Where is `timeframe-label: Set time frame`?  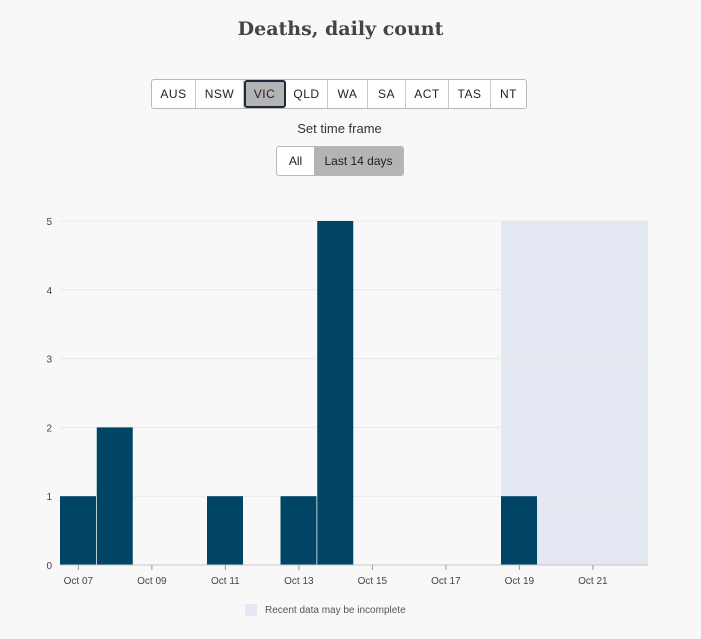
timeframe-label: Set time frame is located at coordinates (339, 128).